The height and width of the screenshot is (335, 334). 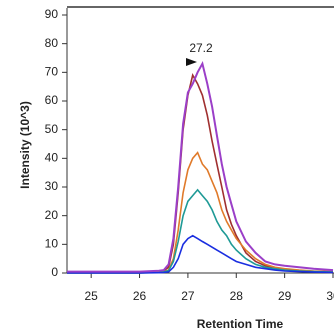 What do you see at coordinates (237, 296) in the screenshot?
I see `x-tick-label: 28` at bounding box center [237, 296].